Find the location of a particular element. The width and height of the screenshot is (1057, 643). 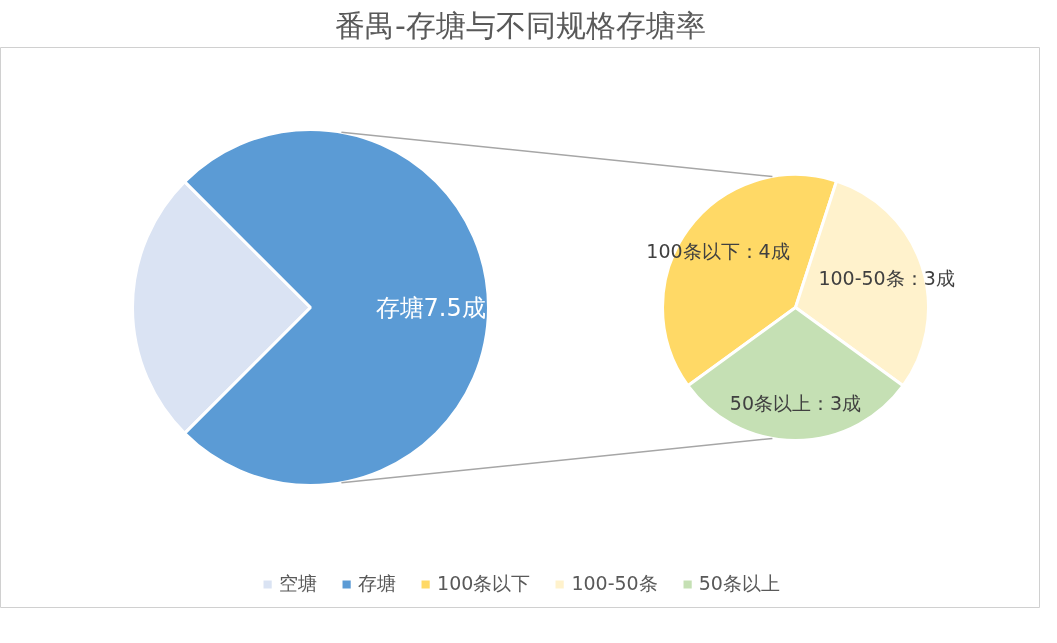

legend-label: 存塘 is located at coordinates (377, 583).